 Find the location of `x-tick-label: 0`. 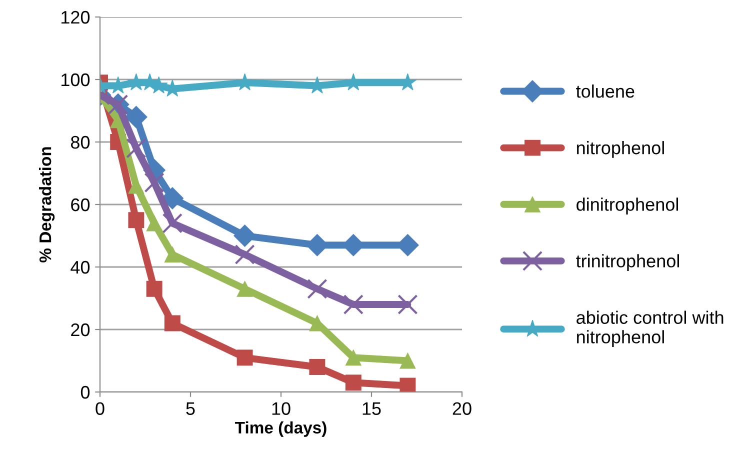

x-tick-label: 0 is located at coordinates (100, 408).